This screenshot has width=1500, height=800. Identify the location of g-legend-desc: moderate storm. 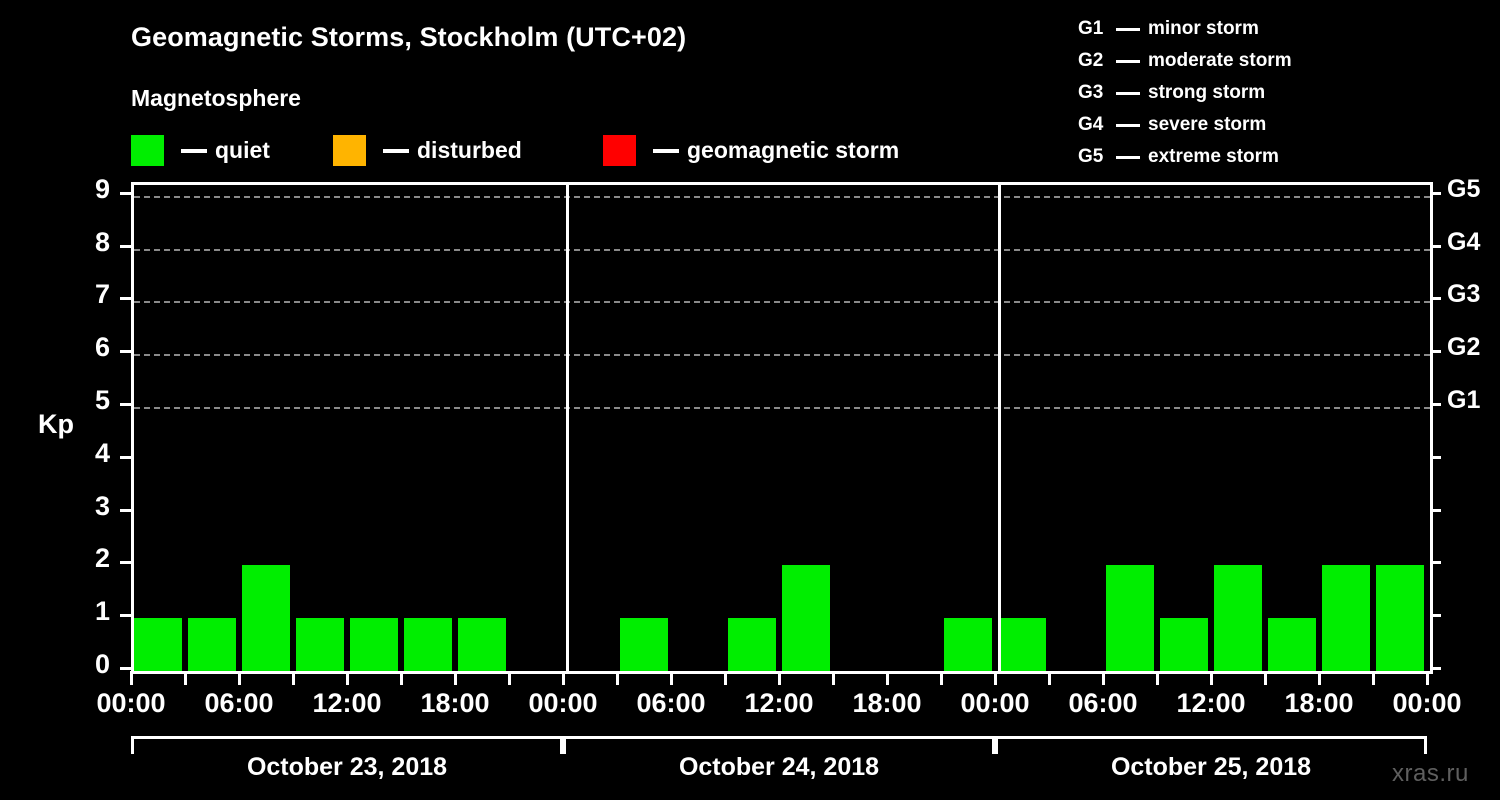
(1220, 60).